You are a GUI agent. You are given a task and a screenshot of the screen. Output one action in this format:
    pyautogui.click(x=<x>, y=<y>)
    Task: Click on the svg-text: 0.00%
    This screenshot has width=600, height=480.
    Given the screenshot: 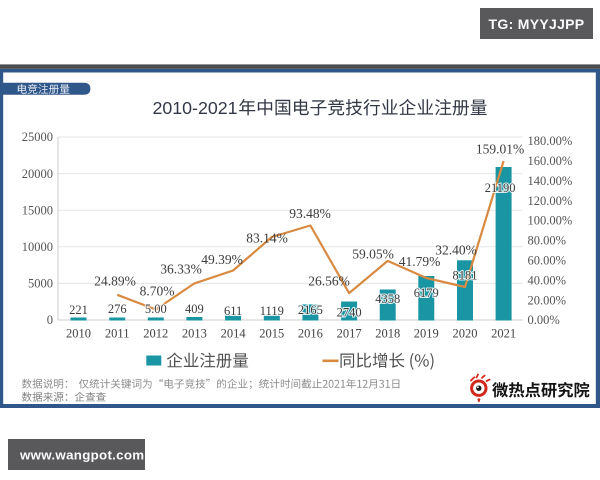 What is the action you would take?
    pyautogui.click(x=544, y=320)
    